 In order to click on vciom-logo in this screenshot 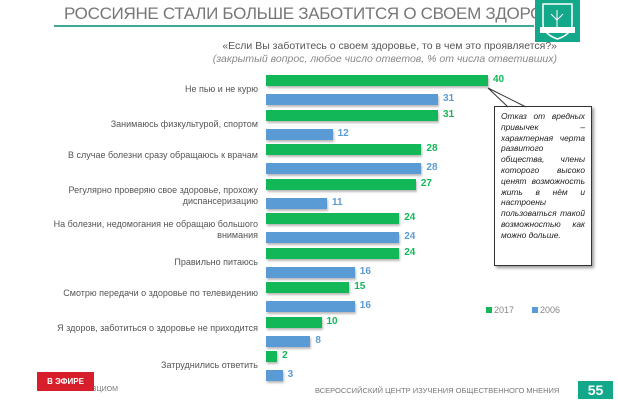, I will do `click(557, 21)`.